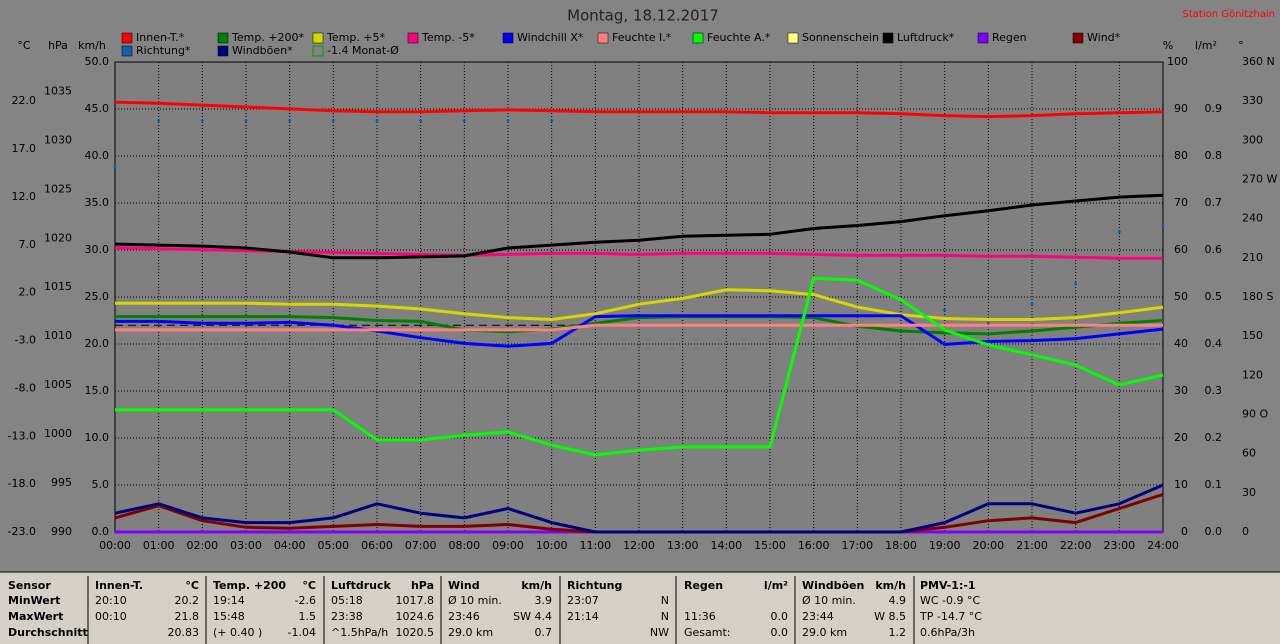 This screenshot has width=1280, height=644. What do you see at coordinates (28, 244) in the screenshot?
I see `y-tick-label: 7.0` at bounding box center [28, 244].